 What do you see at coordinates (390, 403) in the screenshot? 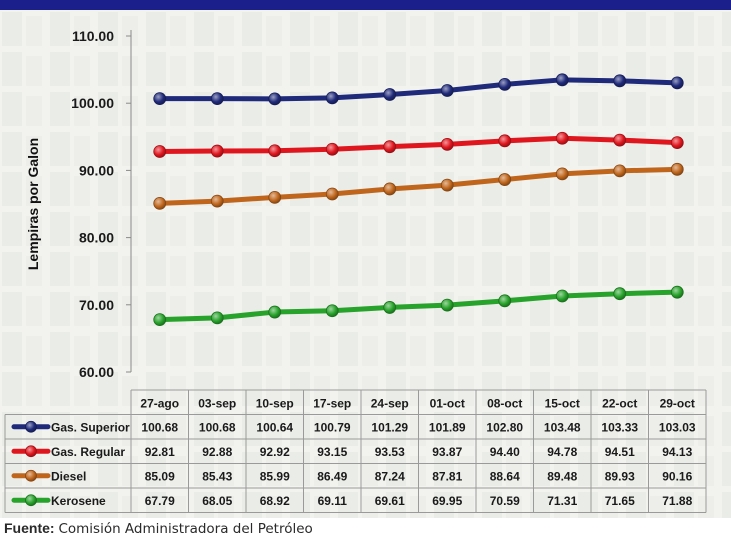
I see `x-tick-label: 24-sep` at bounding box center [390, 403].